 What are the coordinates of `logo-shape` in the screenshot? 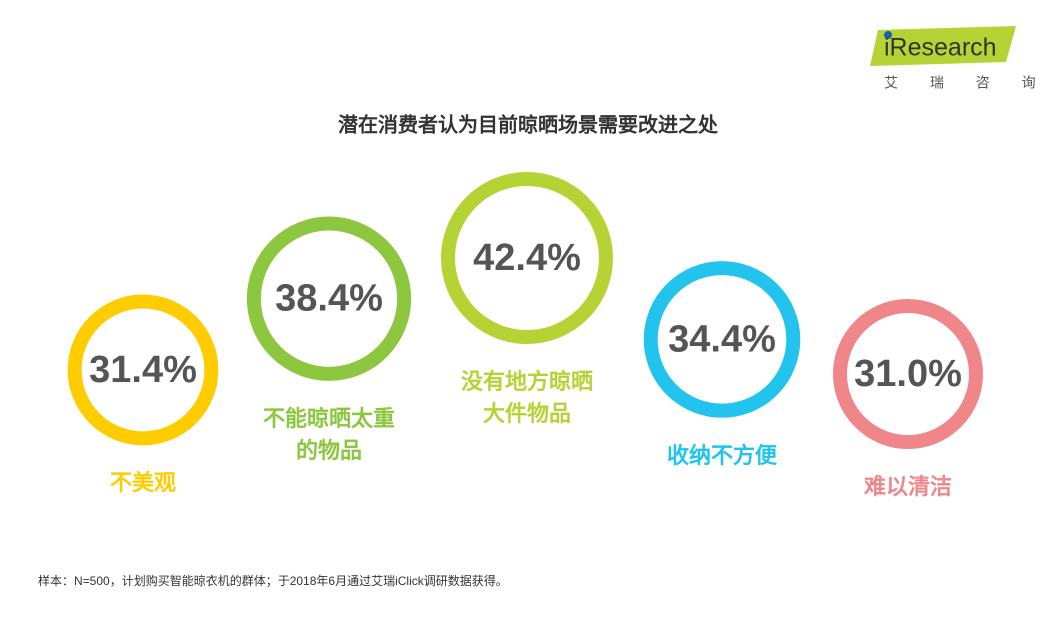 It's located at (943, 46).